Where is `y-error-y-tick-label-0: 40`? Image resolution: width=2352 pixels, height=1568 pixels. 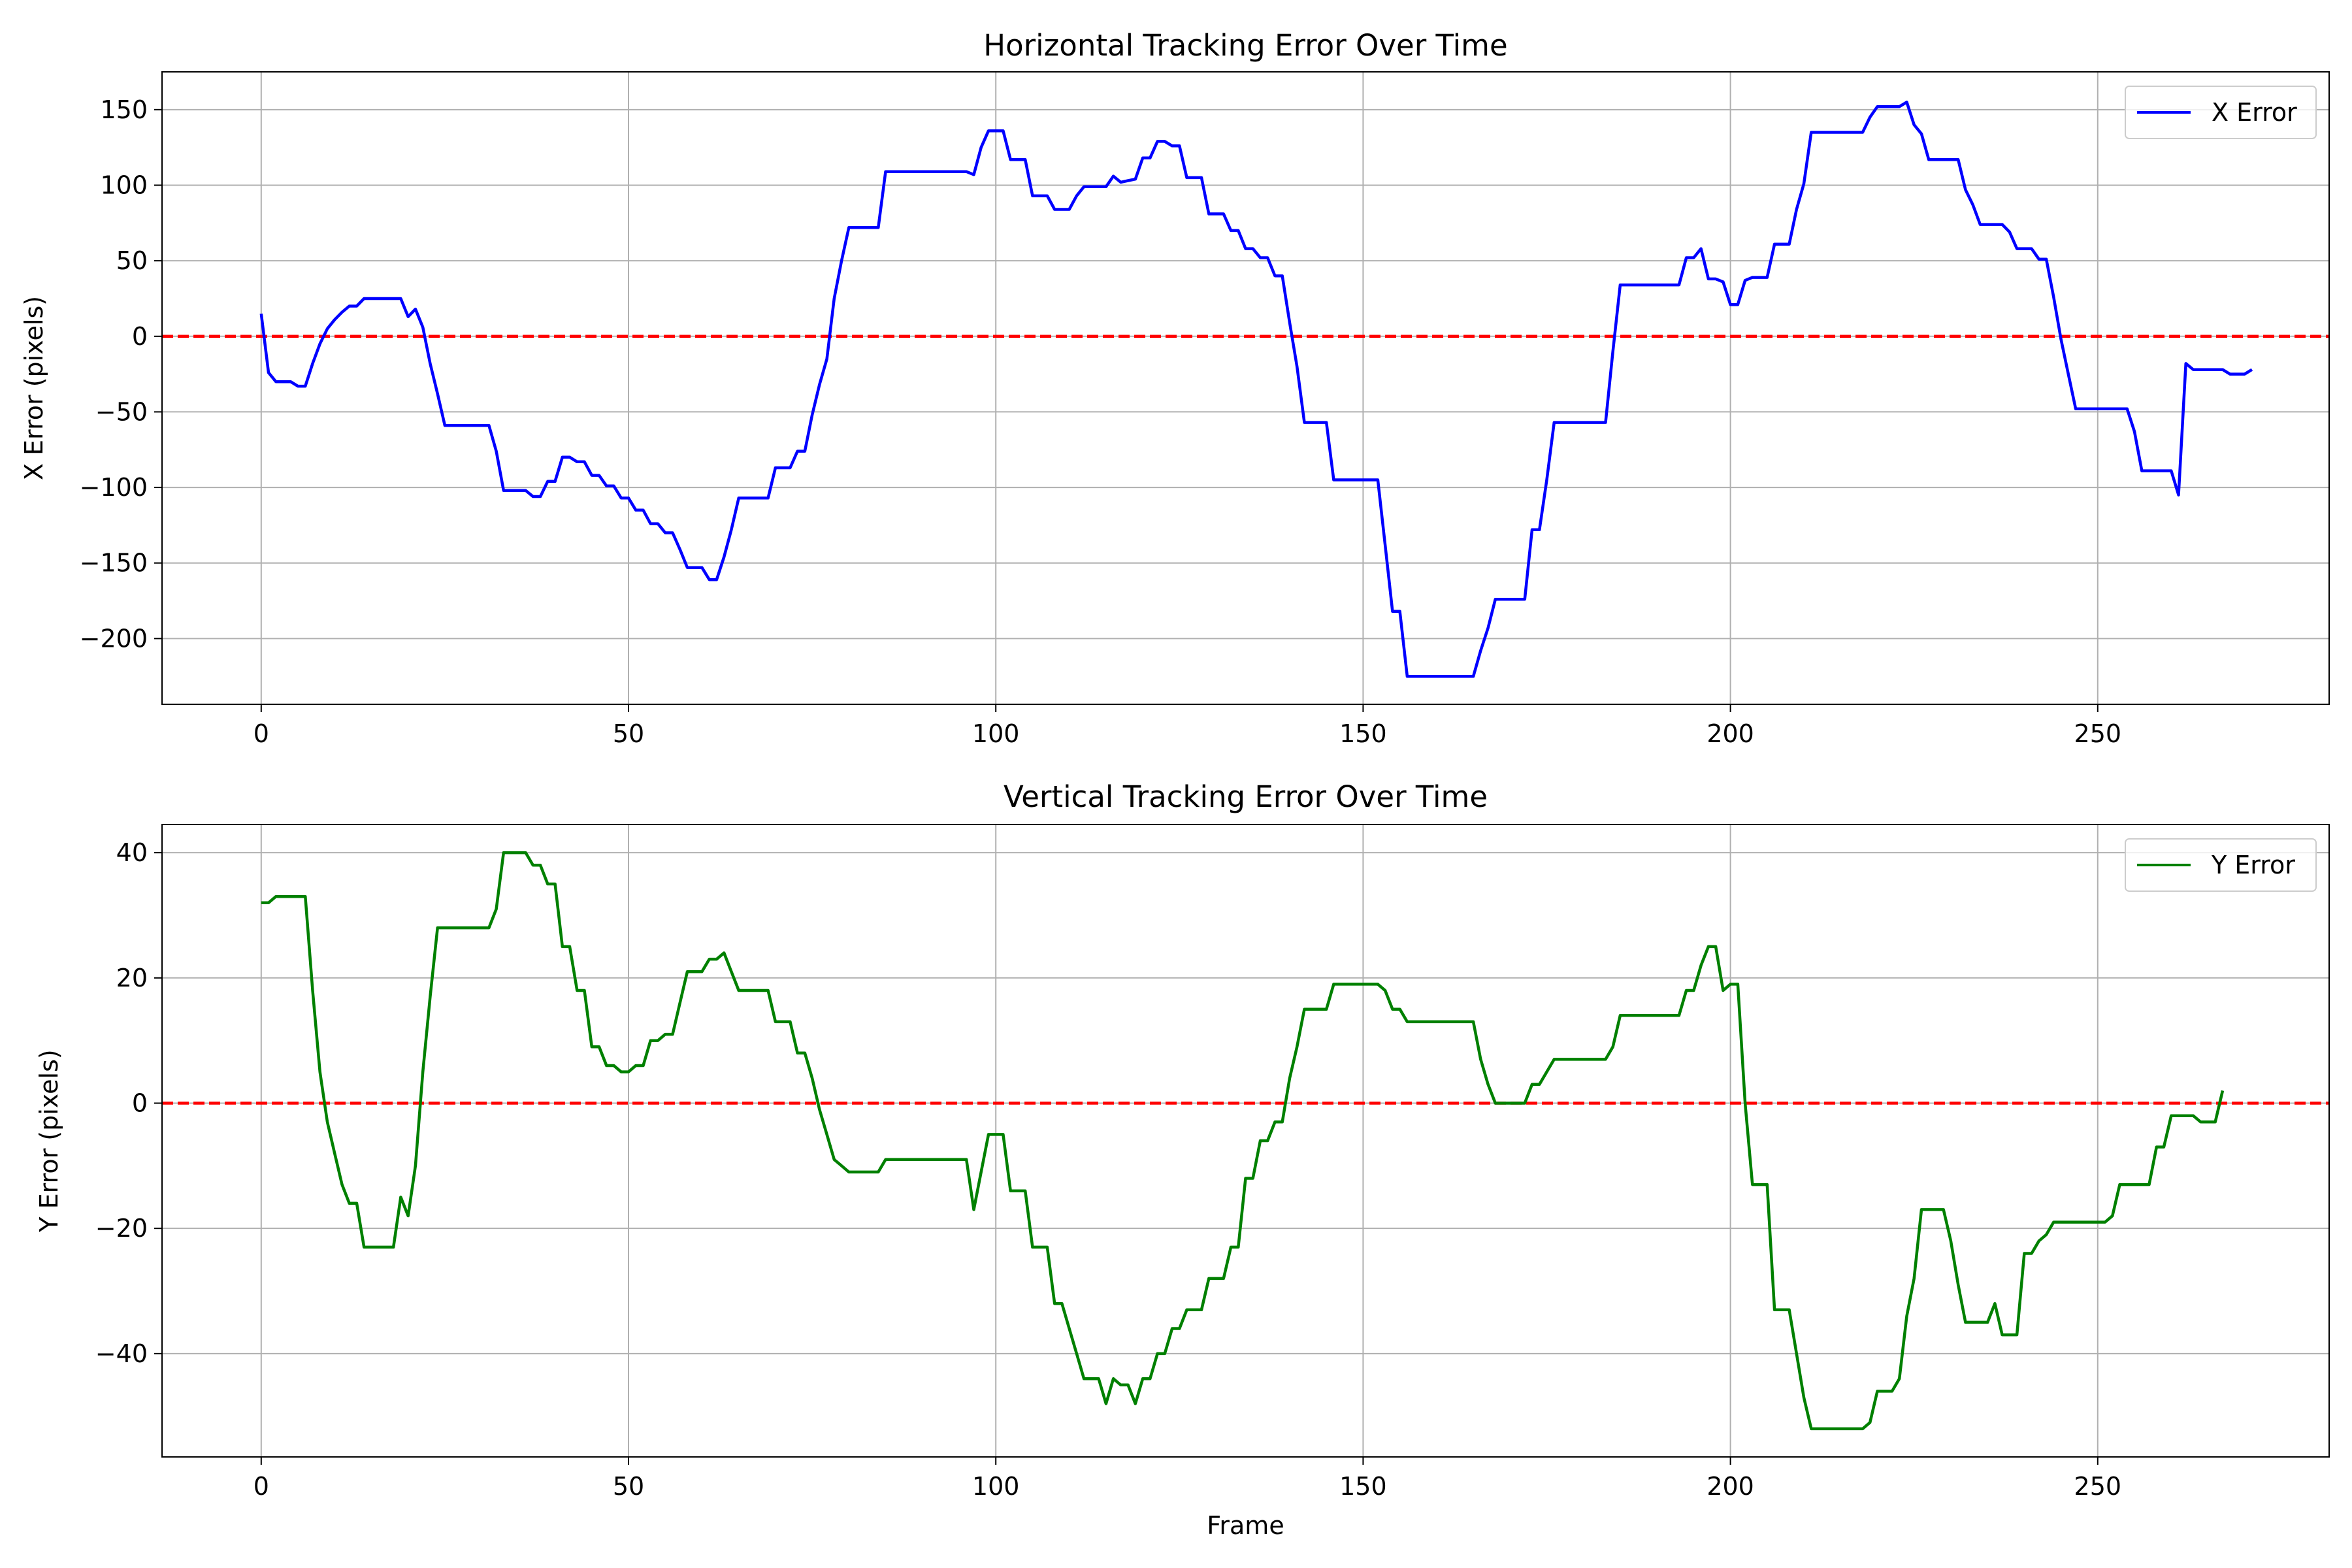 y-error-y-tick-label-0: 40 is located at coordinates (132, 852).